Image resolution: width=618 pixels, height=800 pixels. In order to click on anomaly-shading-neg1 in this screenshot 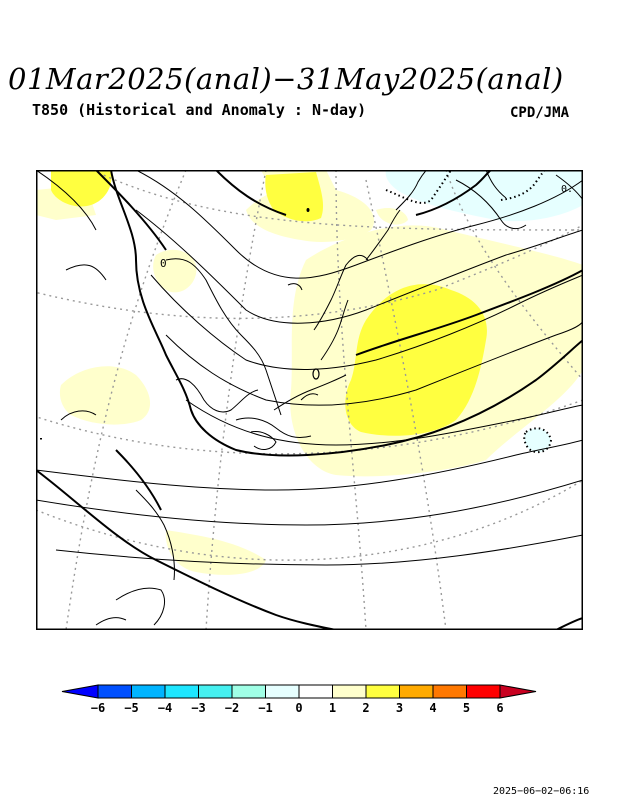, I will do `click(484, 311)`.